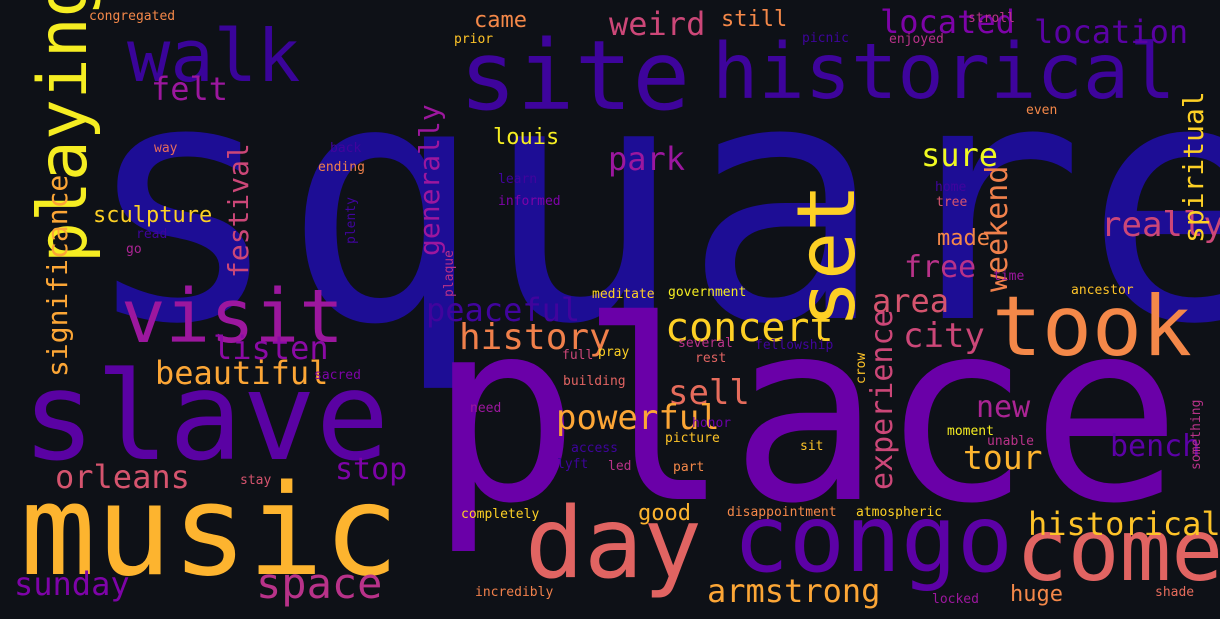  I want to click on word-shade: shade, so click(1175, 592).